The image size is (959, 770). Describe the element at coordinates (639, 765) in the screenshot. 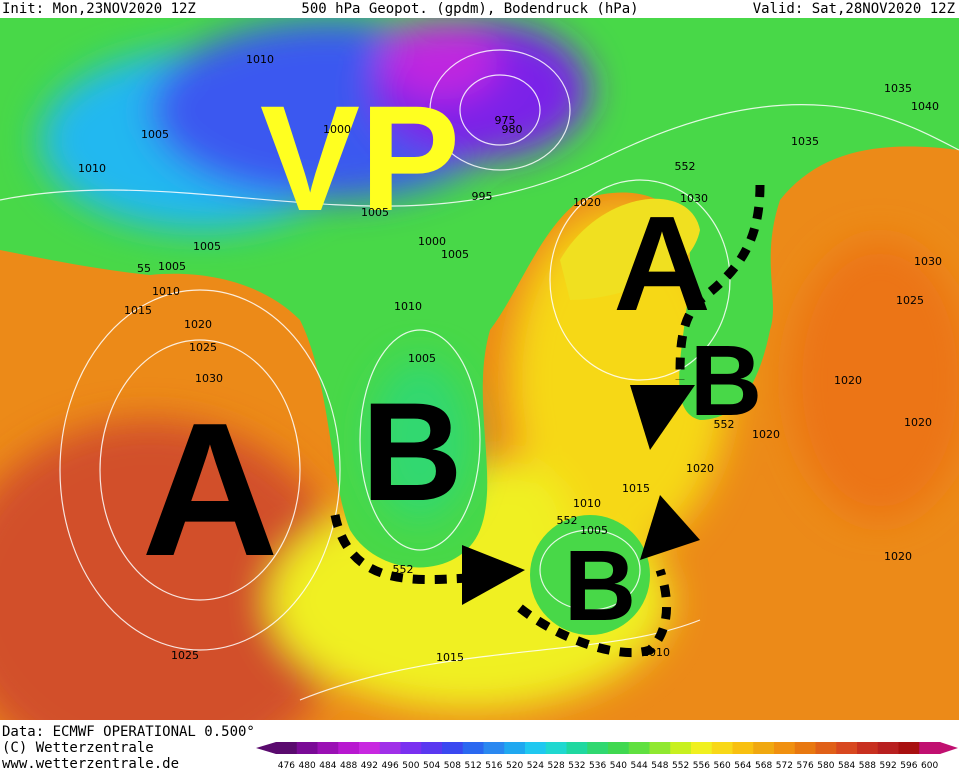

I see `colorbar-label: 544` at that location.